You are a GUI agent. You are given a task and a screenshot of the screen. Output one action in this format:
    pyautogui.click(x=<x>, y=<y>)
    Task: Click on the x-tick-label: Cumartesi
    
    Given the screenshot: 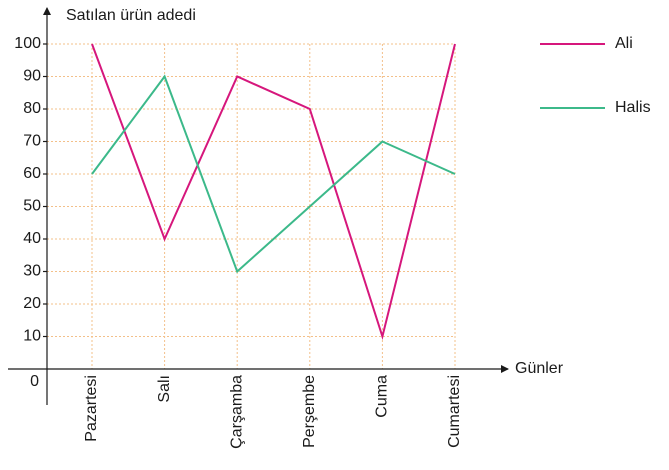 What is the action you would take?
    pyautogui.click(x=454, y=411)
    